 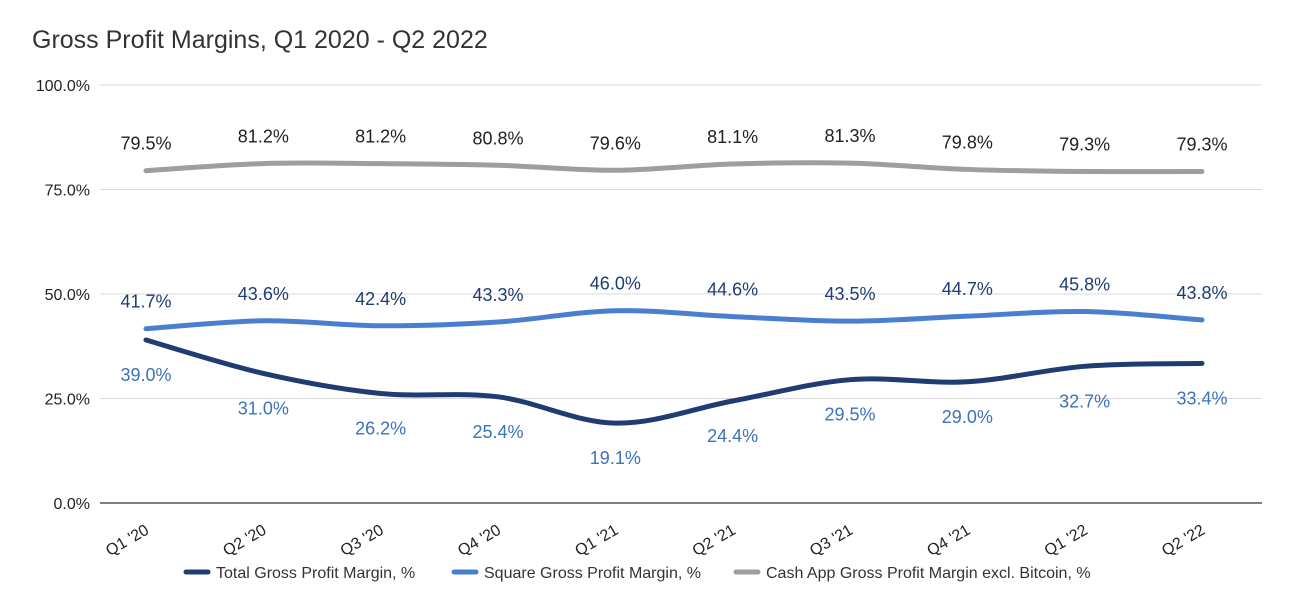 What do you see at coordinates (1066, 541) in the screenshot?
I see `x-tick-label: Q1 '22` at bounding box center [1066, 541].